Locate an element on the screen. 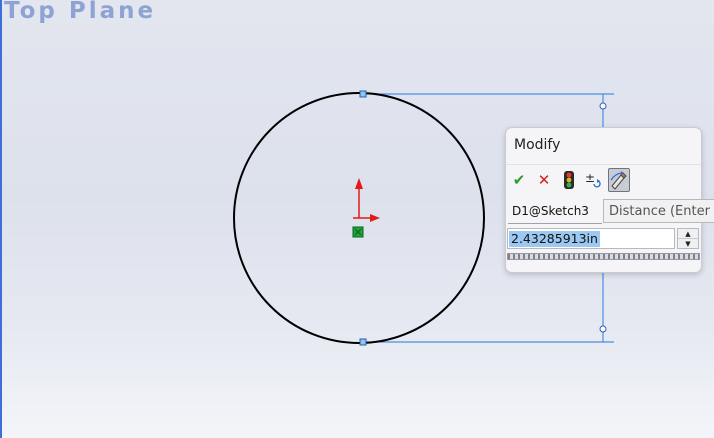  dimension-name: D1@Sketch3 is located at coordinates (550, 211).